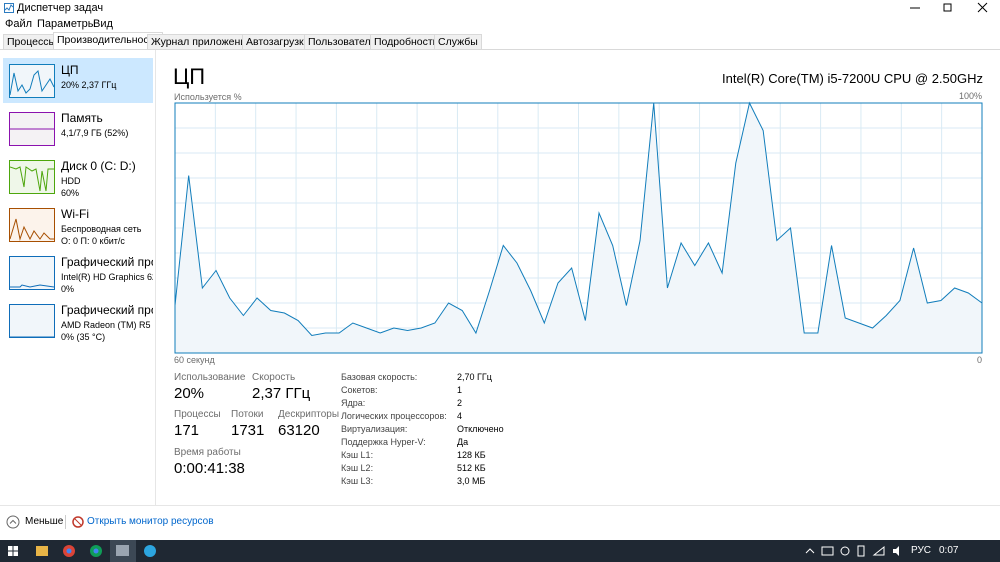 This screenshot has width=1000, height=562. I want to click on stat-label: Скорость, so click(274, 377).